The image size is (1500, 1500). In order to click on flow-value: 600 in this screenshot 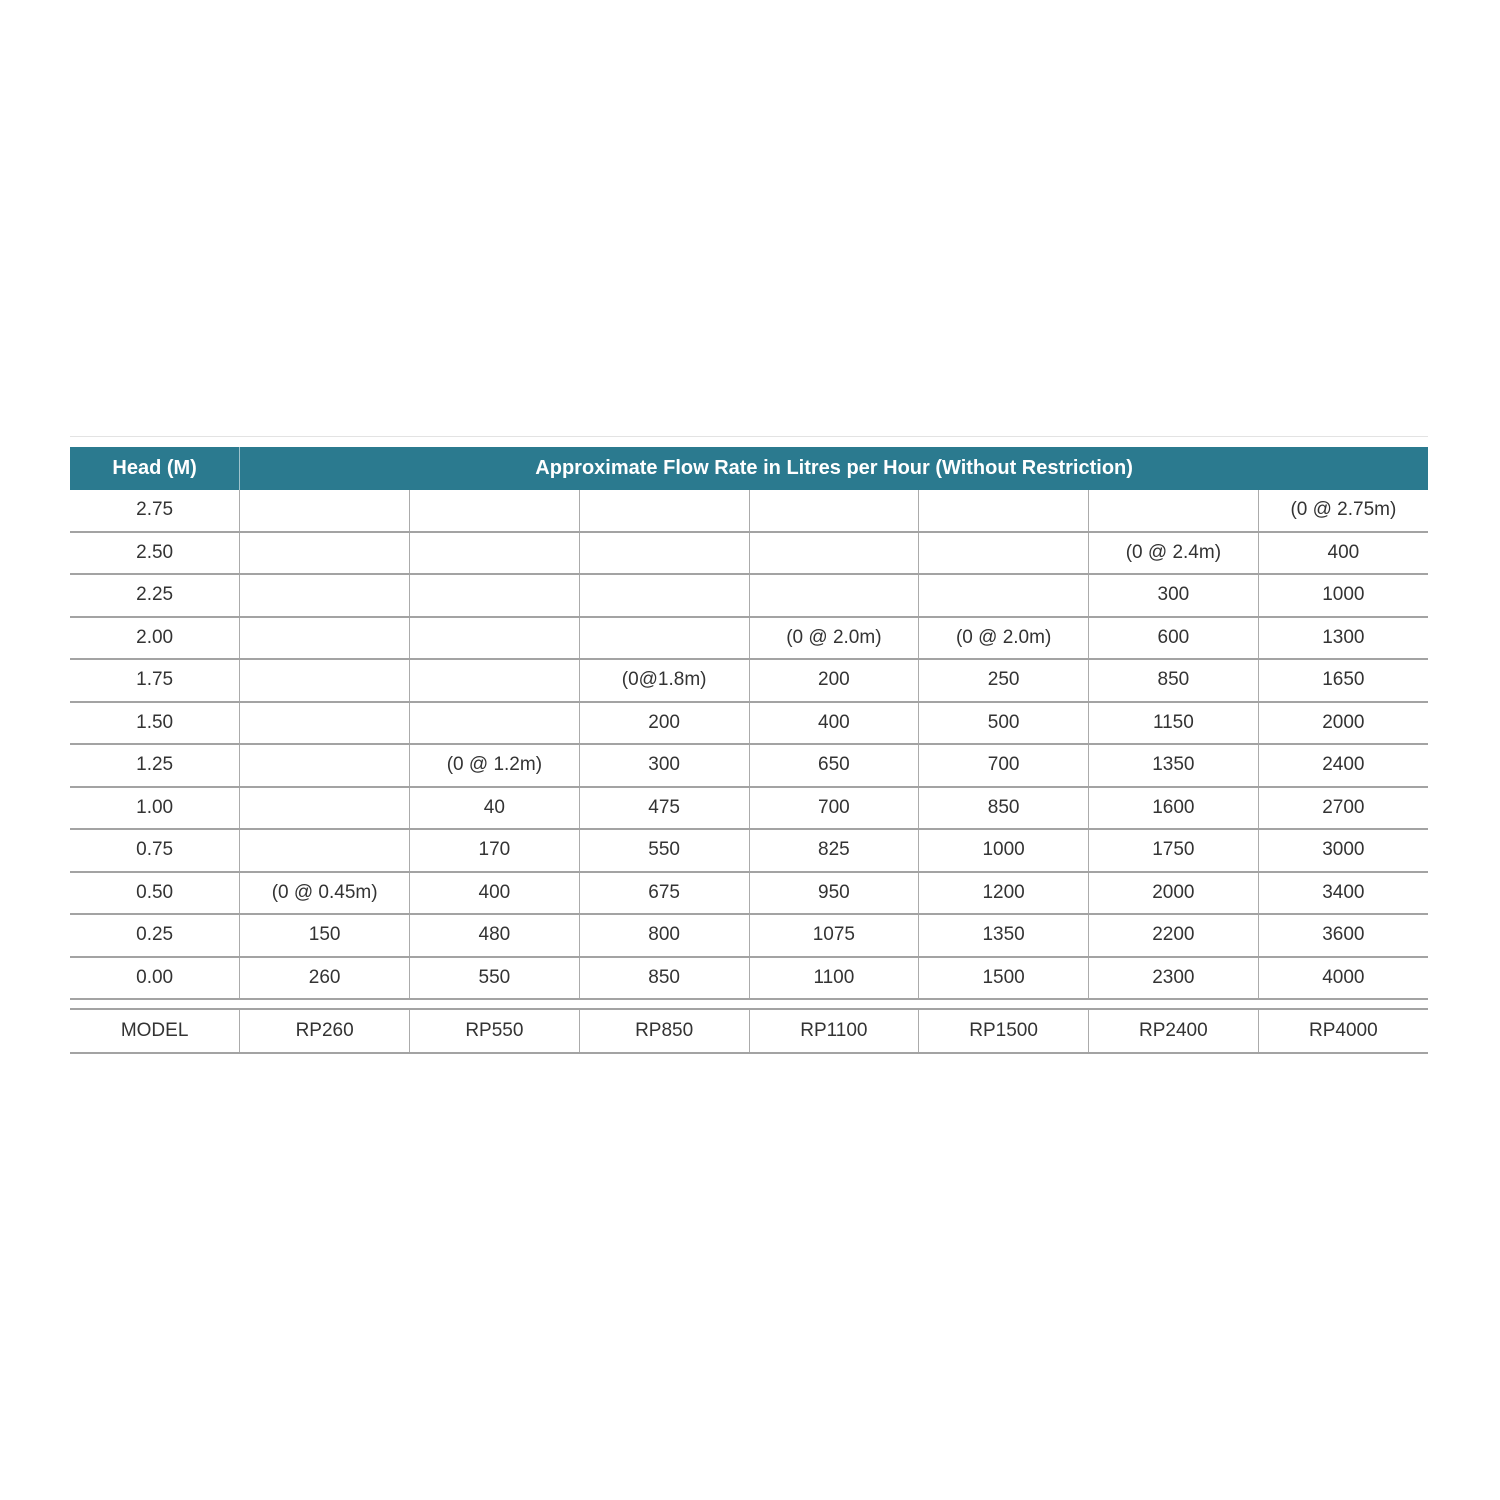, I will do `click(1173, 638)`.